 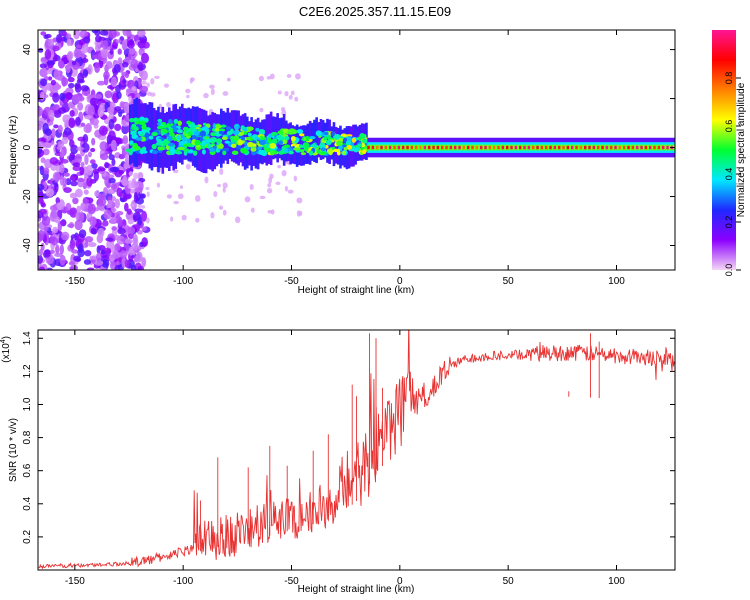 What do you see at coordinates (183, 281) in the screenshot?
I see `spectrogram-x-tick-label: -100` at bounding box center [183, 281].